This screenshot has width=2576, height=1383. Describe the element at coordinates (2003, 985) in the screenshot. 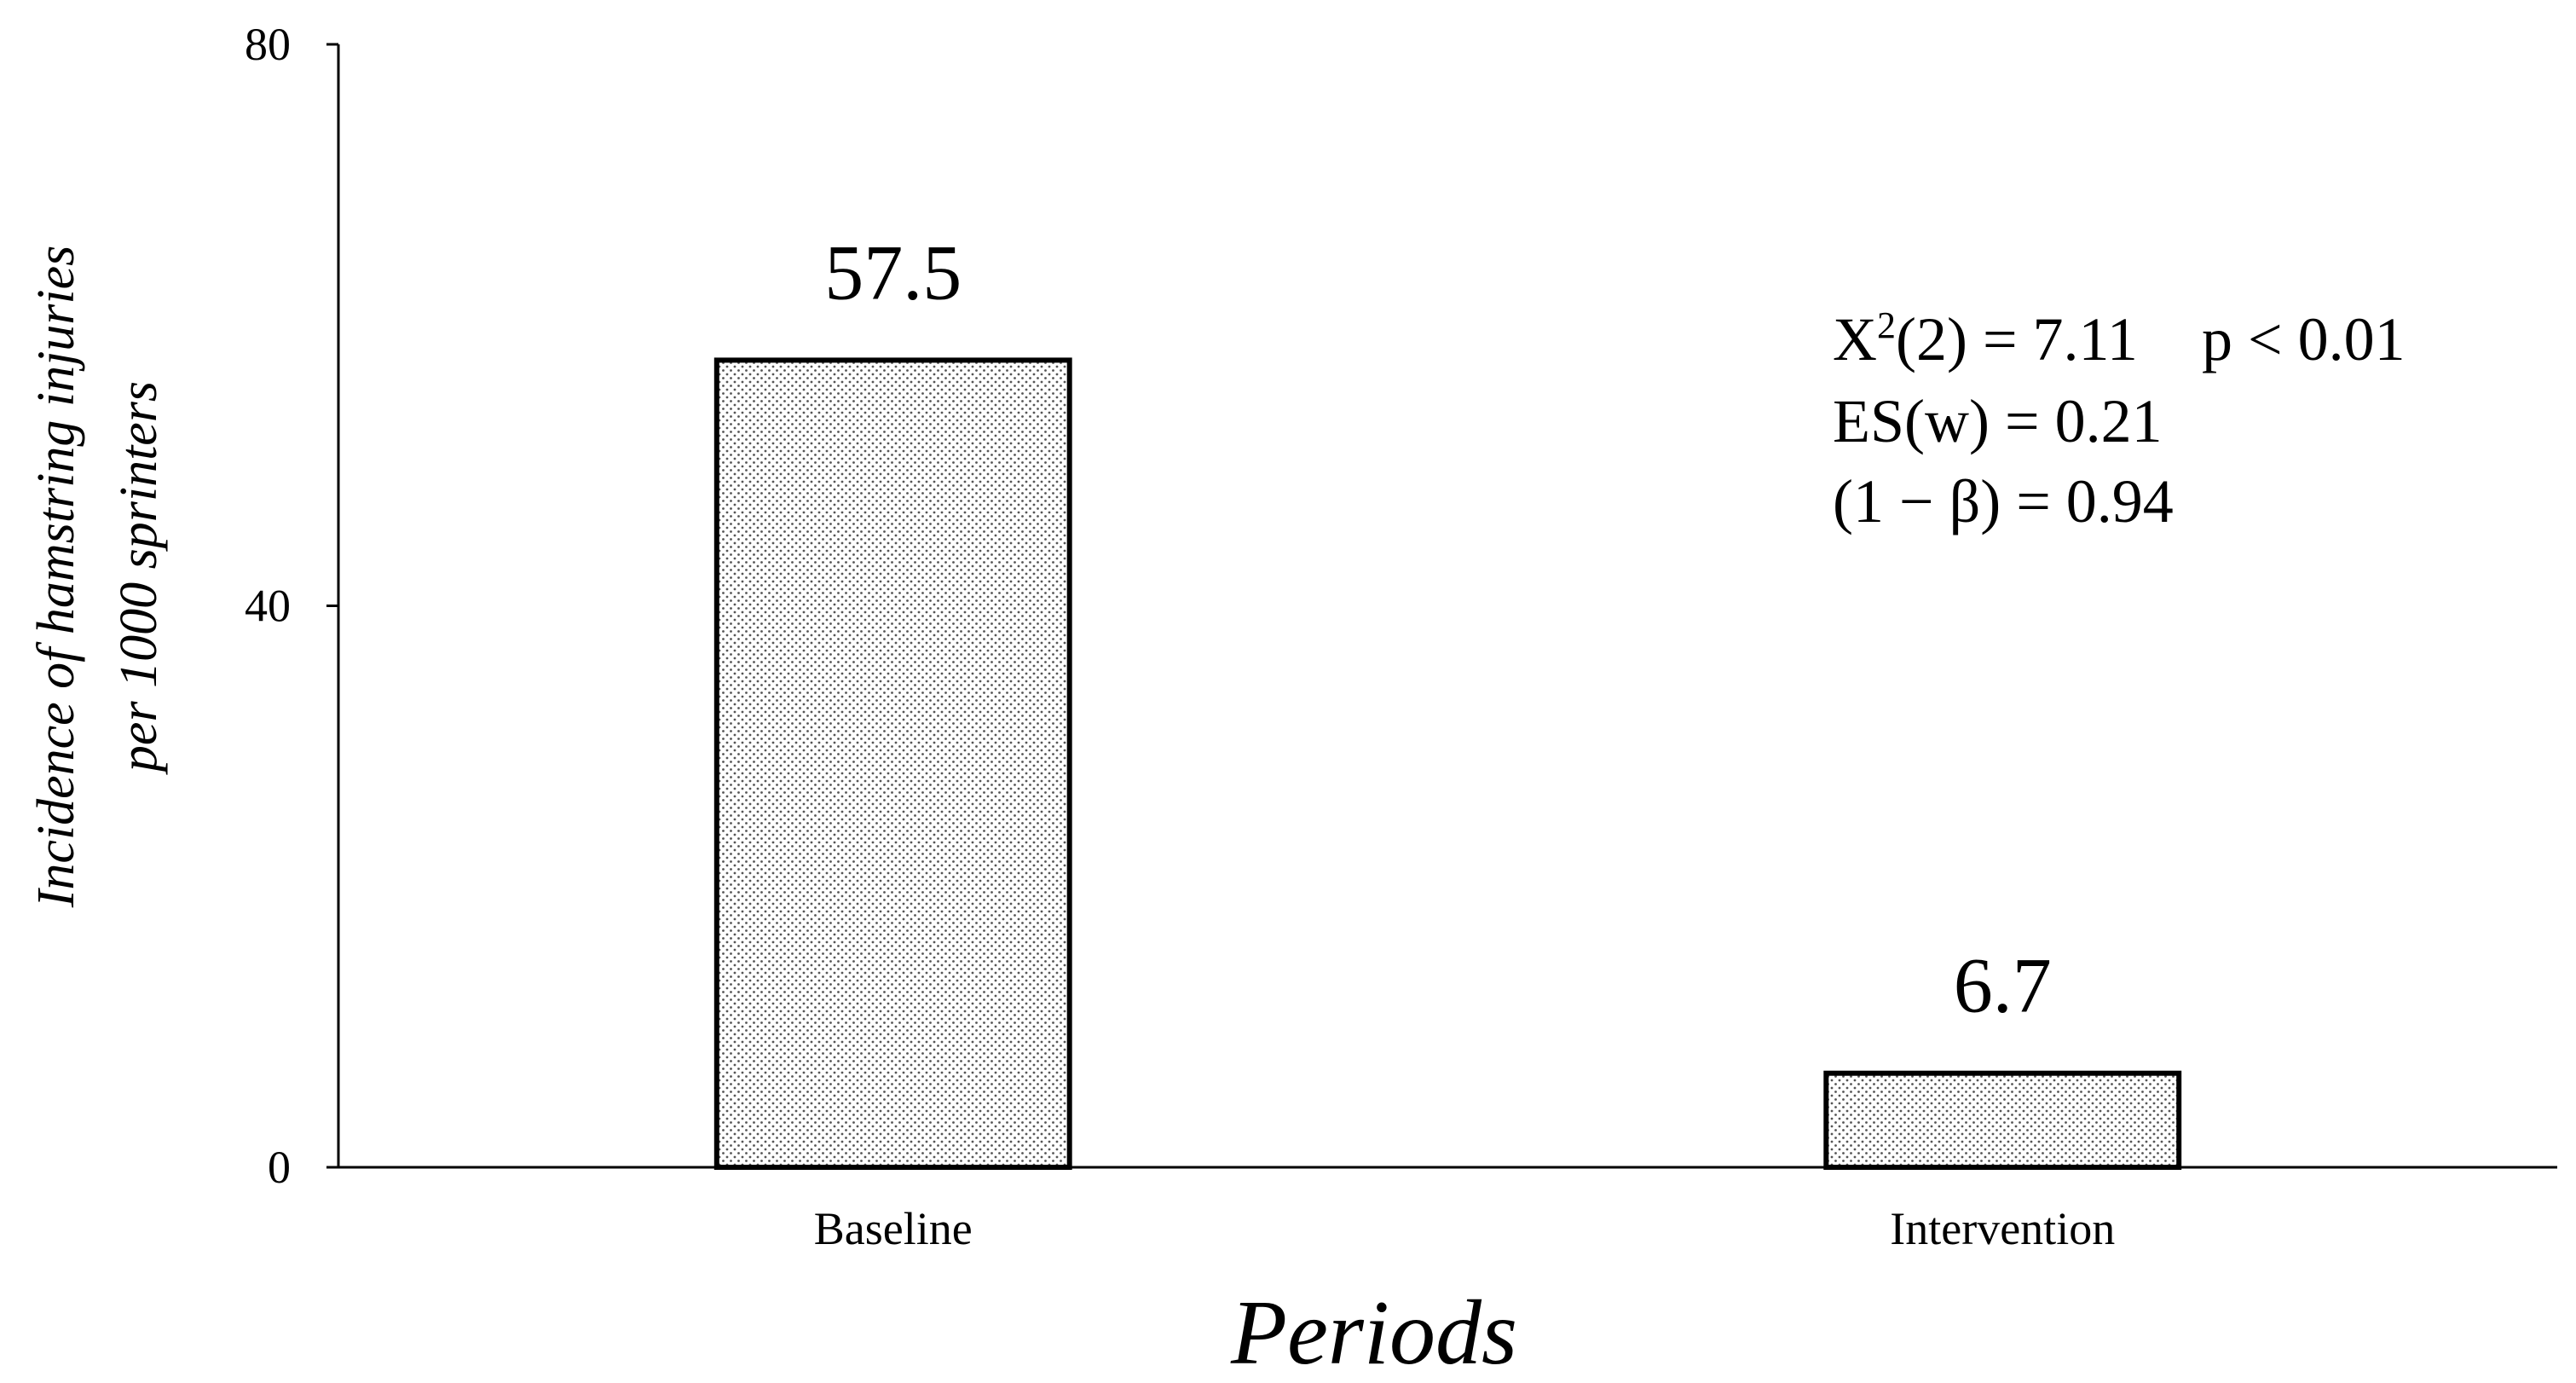

I see `data-label-intervention: 6.7` at that location.